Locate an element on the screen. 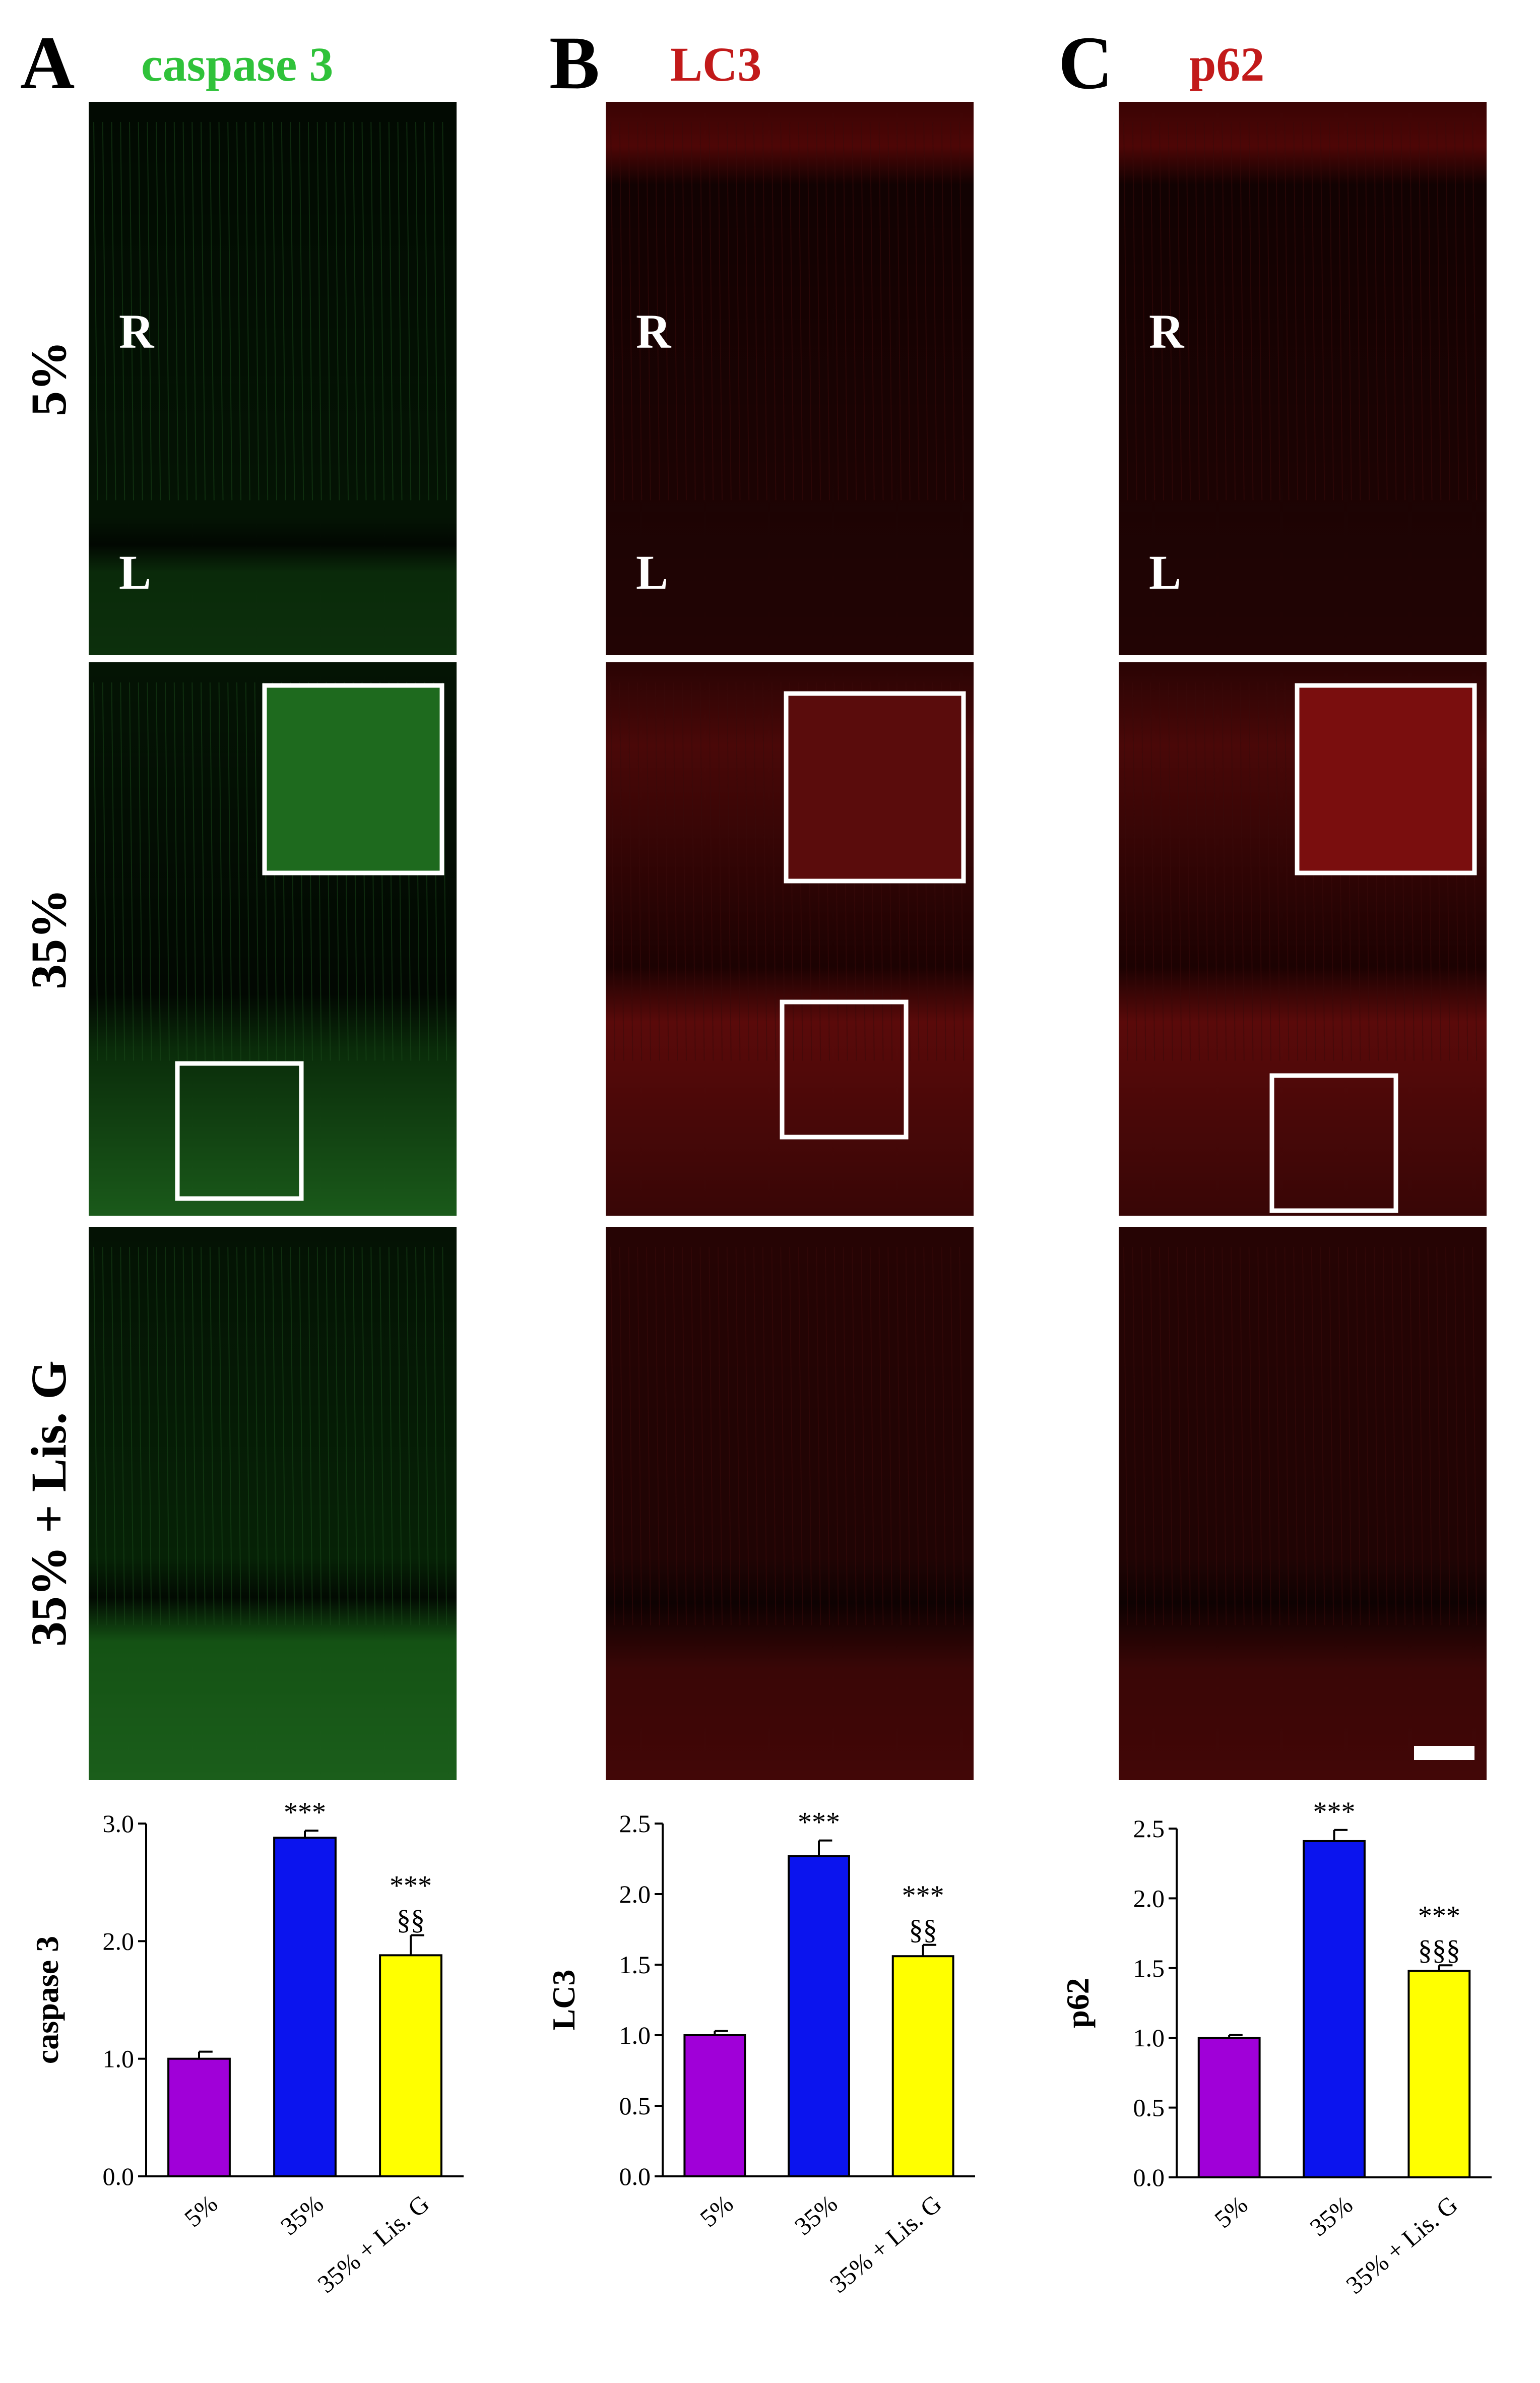  layer-label-L: L is located at coordinates (652, 572).